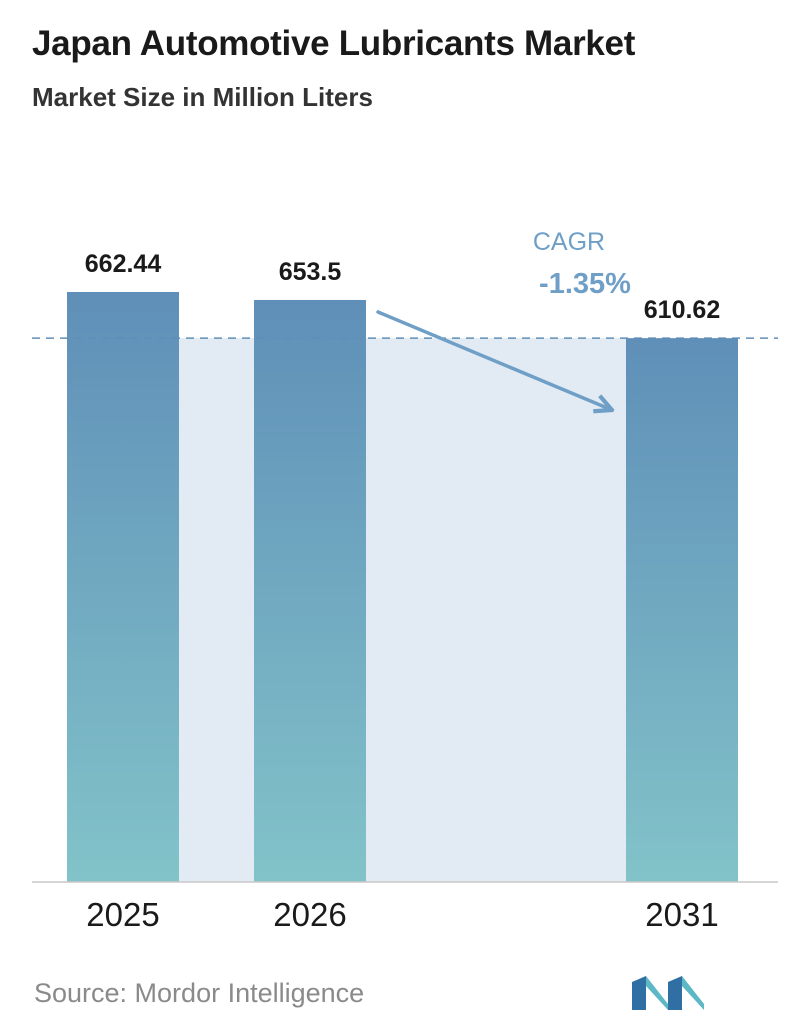 This screenshot has height=1034, width=796. Describe the element at coordinates (309, 914) in the screenshot. I see `x-tick-label-2026: 2026` at that location.